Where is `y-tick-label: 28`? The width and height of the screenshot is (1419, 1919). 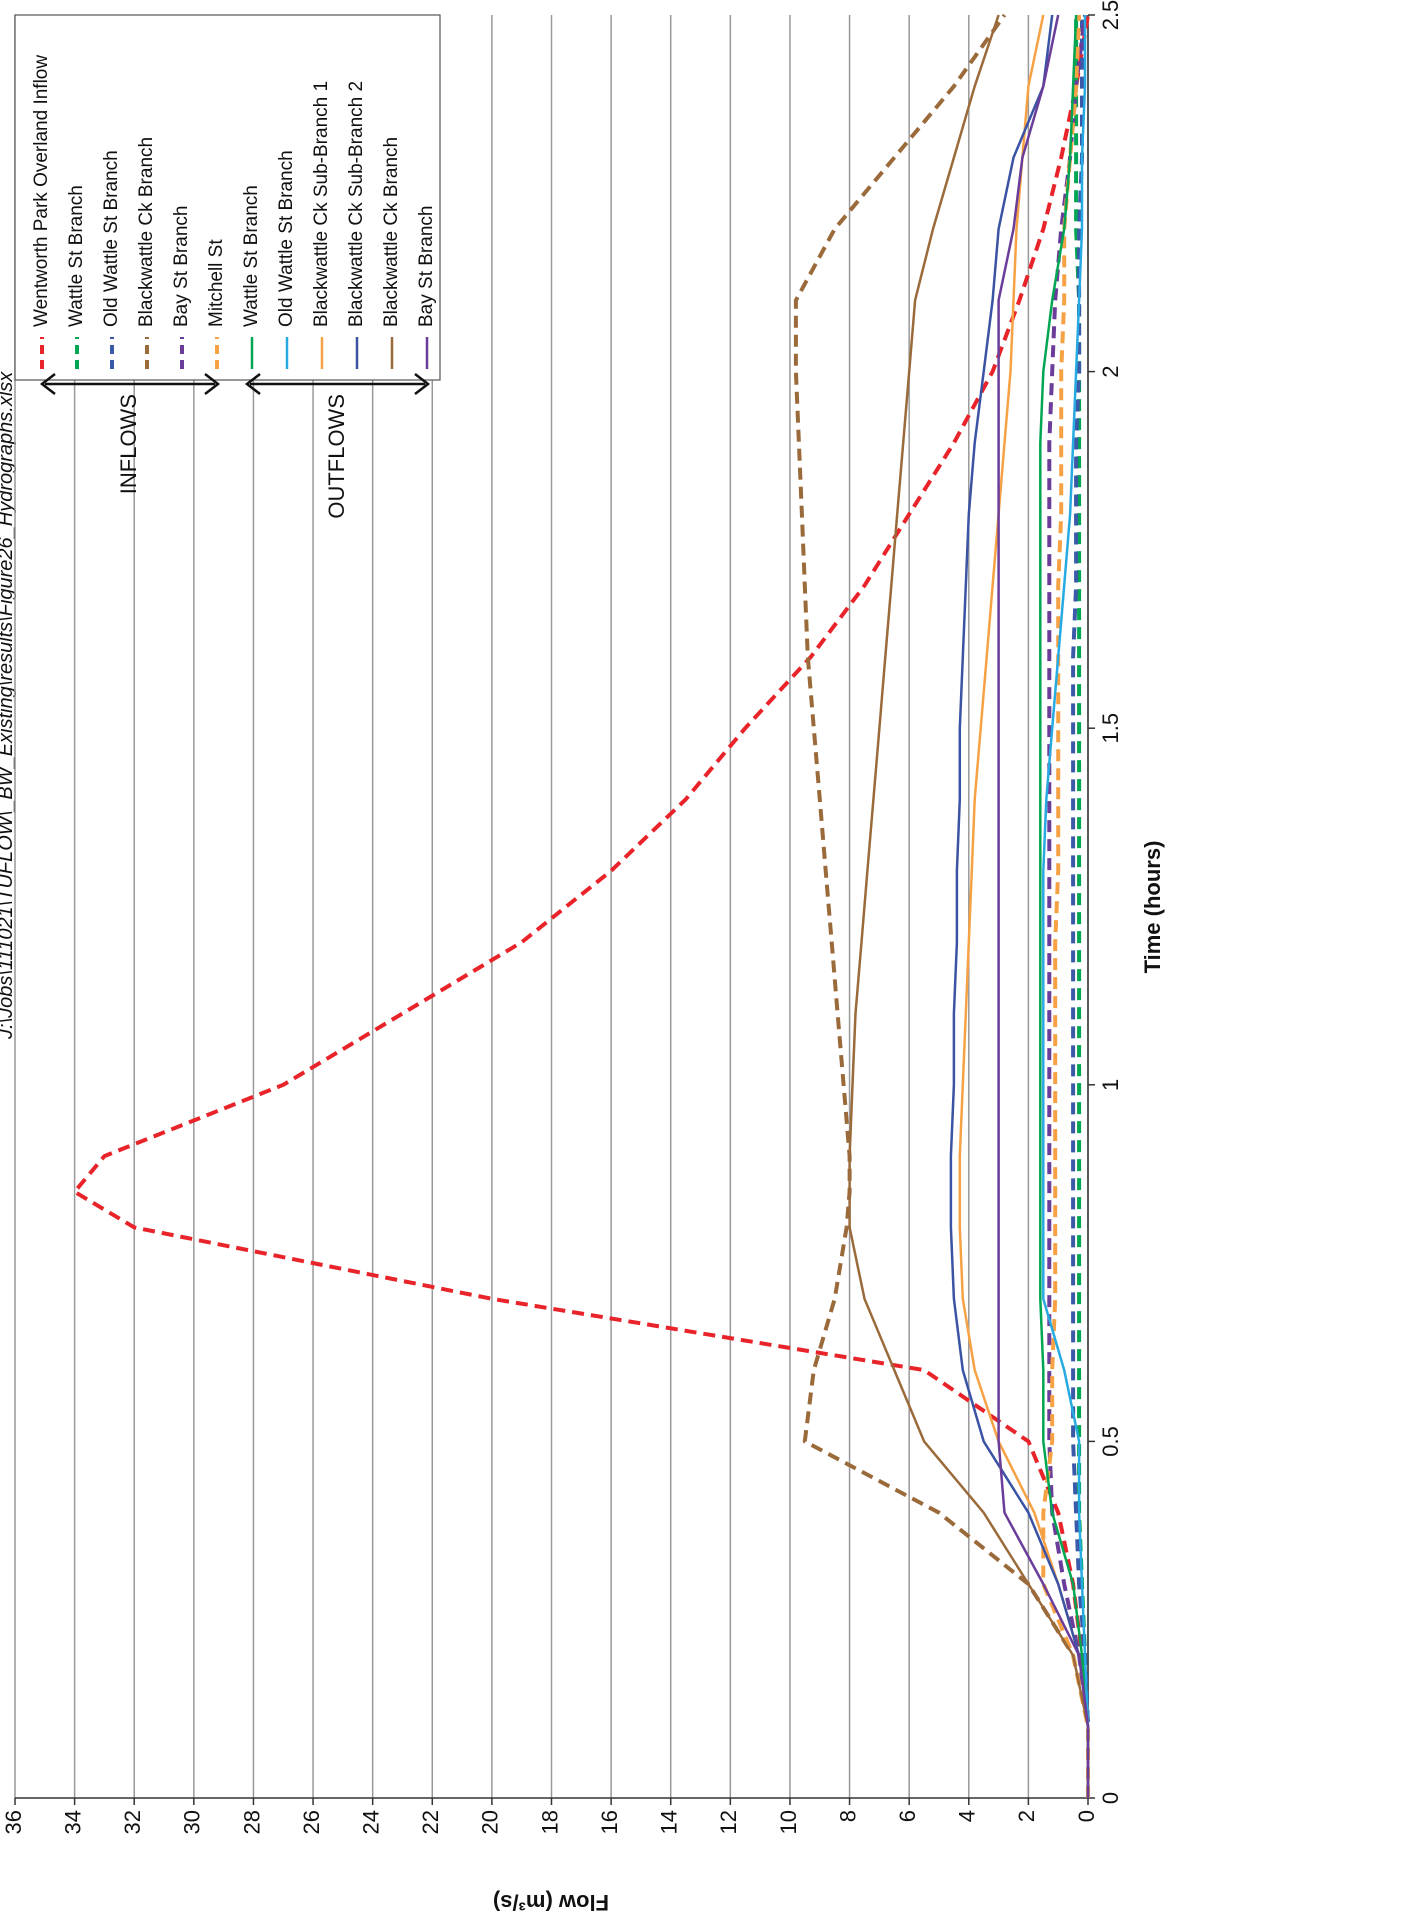
y-tick-label: 28 is located at coordinates (251, 1822).